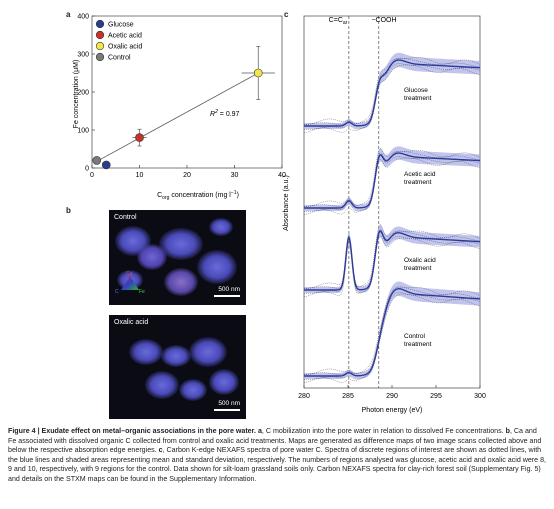 This screenshot has width=554, height=509. What do you see at coordinates (282, 175) in the screenshot?
I see `x-tick-label: 40` at bounding box center [282, 175].